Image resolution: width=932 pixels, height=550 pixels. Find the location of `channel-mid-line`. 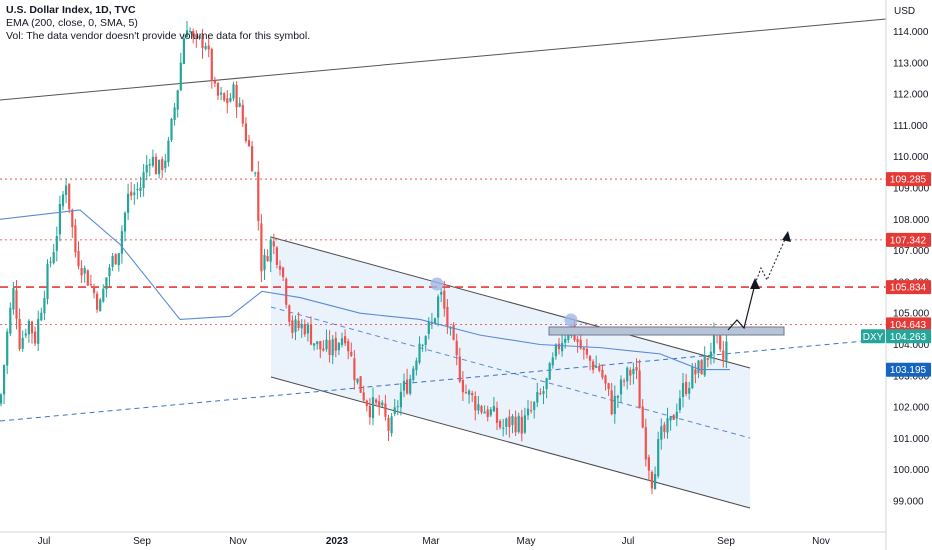

channel-mid-line is located at coordinates (510, 372).